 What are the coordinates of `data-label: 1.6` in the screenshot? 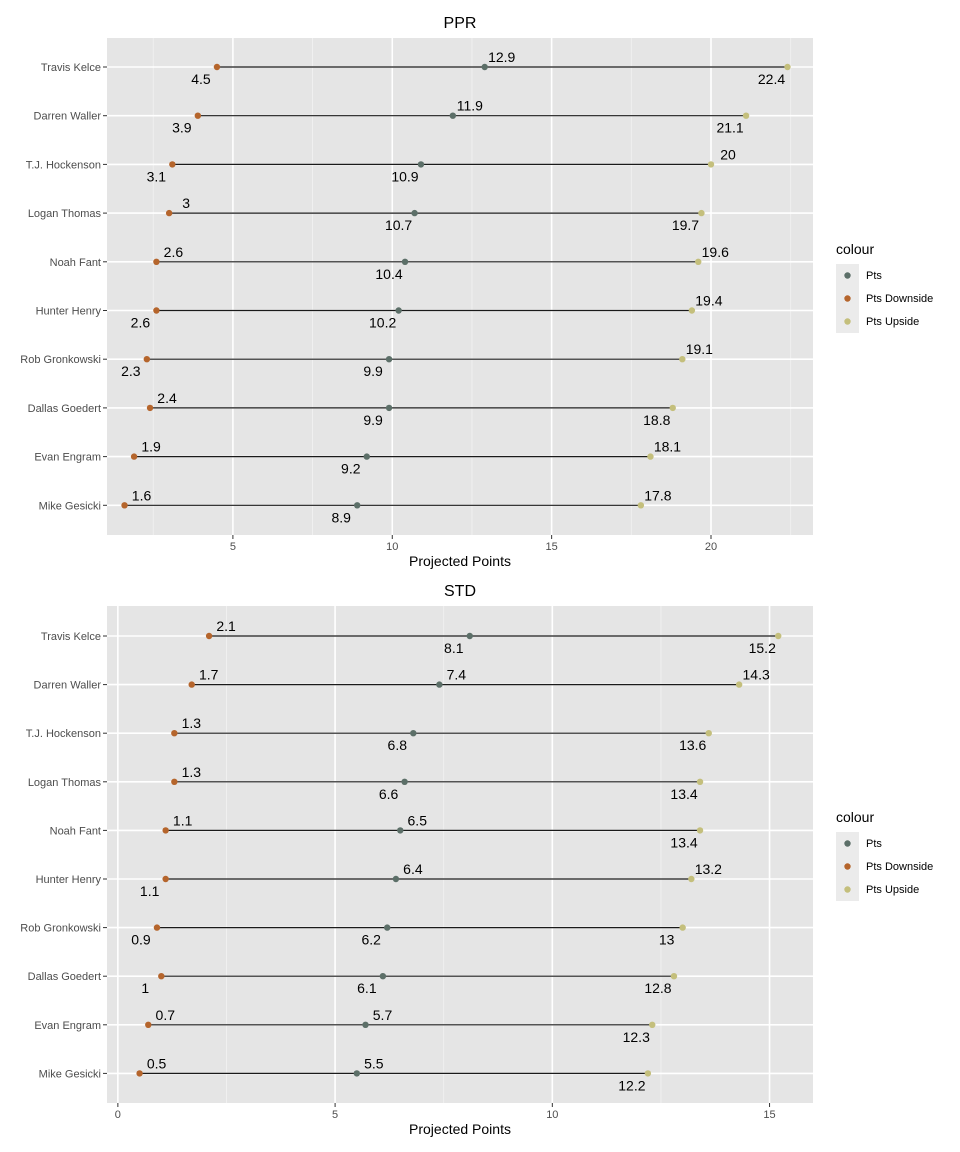 It's located at (142, 495).